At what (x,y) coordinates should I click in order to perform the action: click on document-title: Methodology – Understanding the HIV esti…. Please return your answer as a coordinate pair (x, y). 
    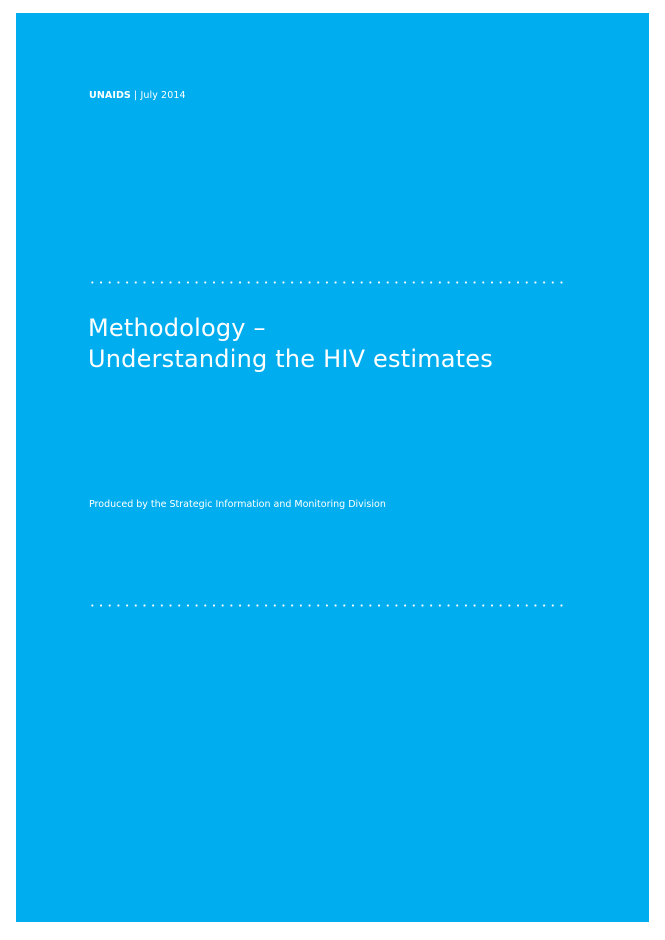
    Looking at the image, I should click on (290, 344).